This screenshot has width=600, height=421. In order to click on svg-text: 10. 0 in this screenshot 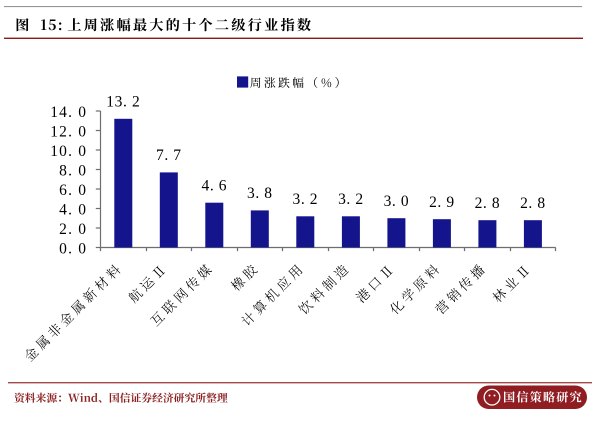, I will do `click(68, 151)`.